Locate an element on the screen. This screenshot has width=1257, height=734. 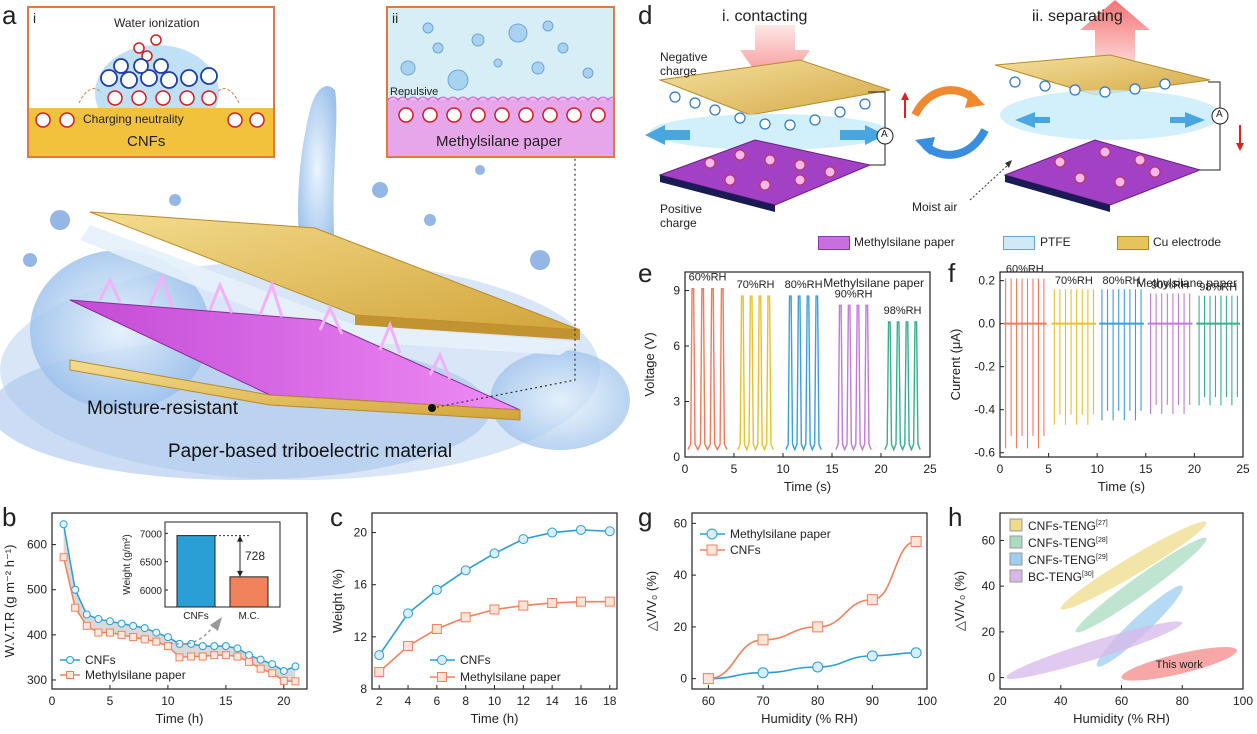
inset-y-label: Weight (g/m²) is located at coordinates (127, 564).